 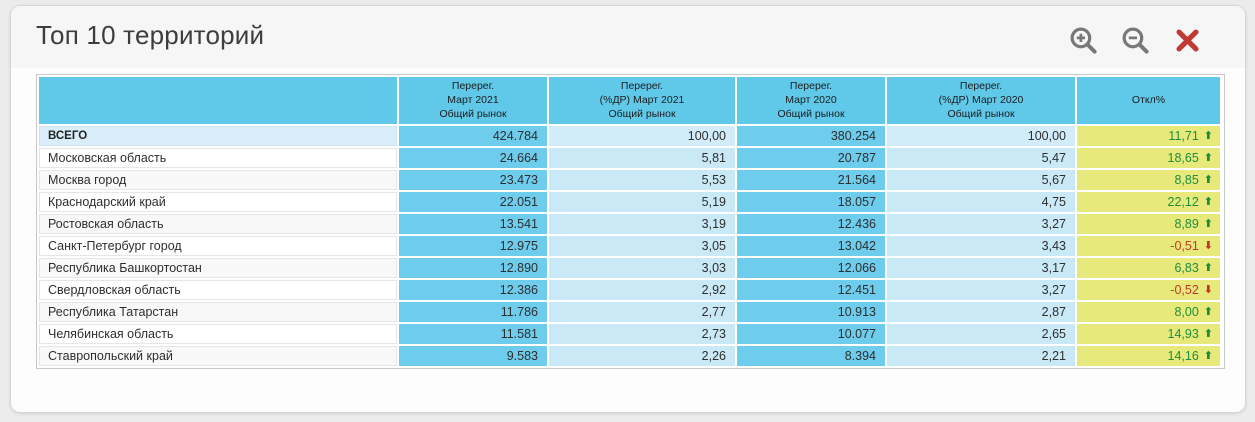 I want to click on column-header: Перерег. Март 2020 Общий рынок, so click(x=811, y=100).